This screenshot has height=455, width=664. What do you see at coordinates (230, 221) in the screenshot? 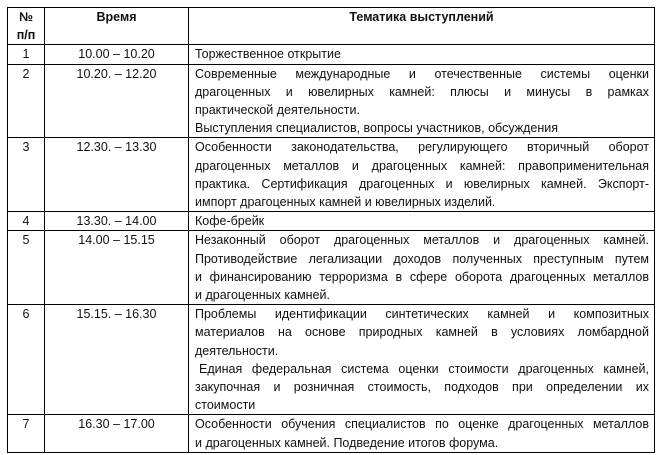
I see `topic-line: Кофе-брейк` at bounding box center [230, 221].